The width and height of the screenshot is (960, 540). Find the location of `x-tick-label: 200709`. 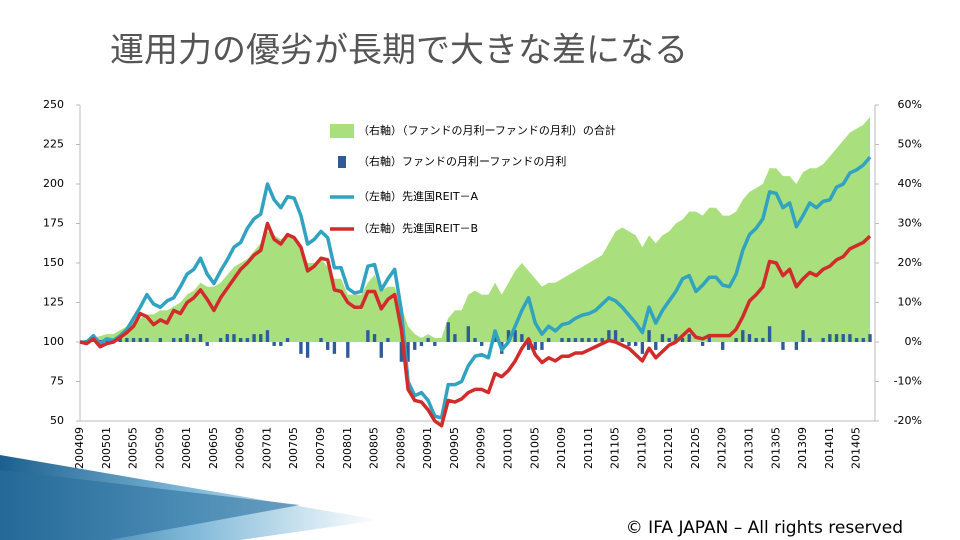

x-tick-label: 200709 is located at coordinates (320, 448).